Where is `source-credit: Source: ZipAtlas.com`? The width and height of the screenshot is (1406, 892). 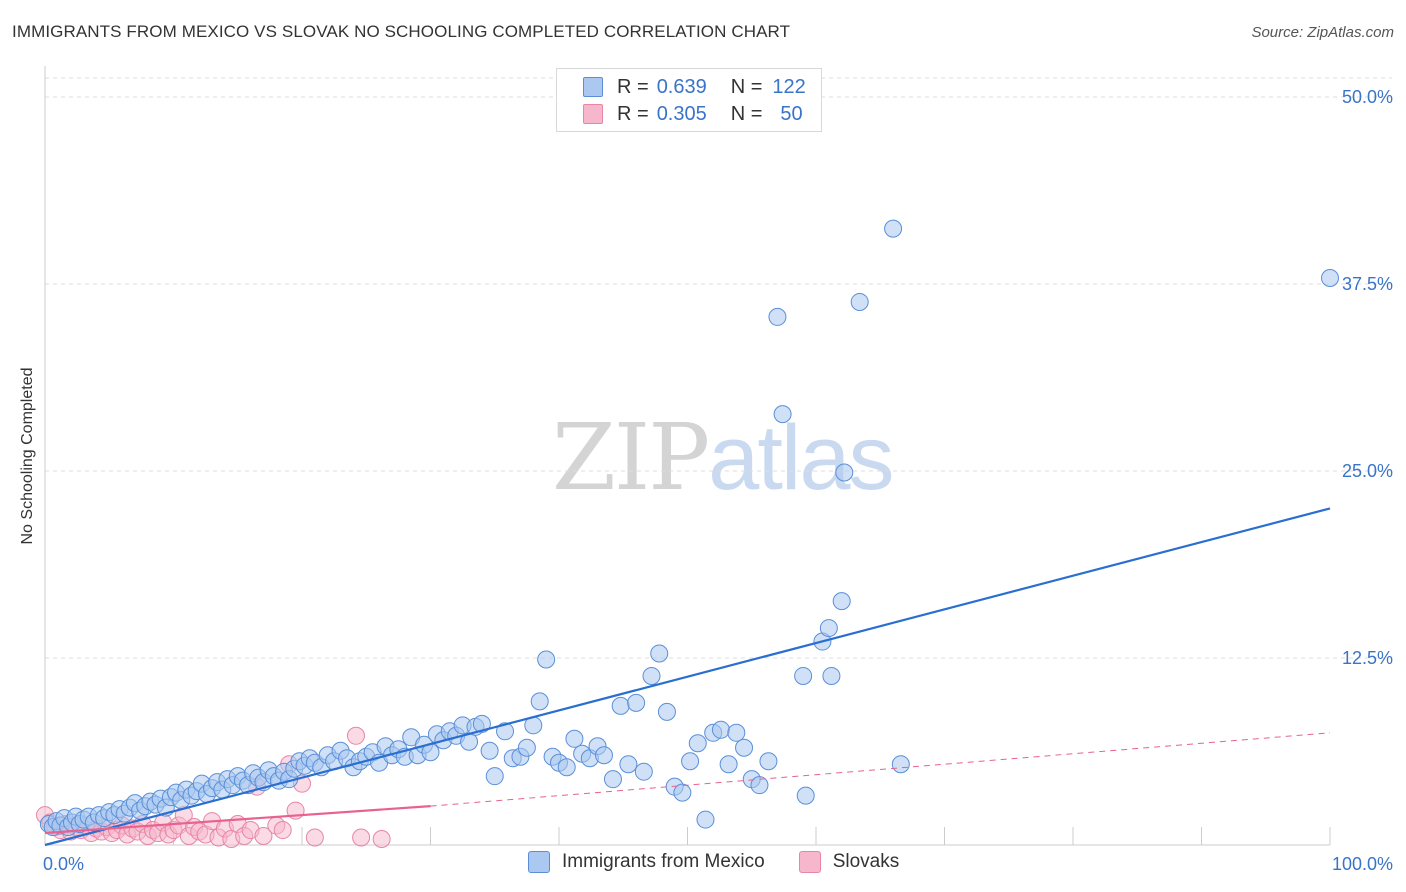
source-credit: Source: ZipAtlas.com is located at coordinates (1322, 32).